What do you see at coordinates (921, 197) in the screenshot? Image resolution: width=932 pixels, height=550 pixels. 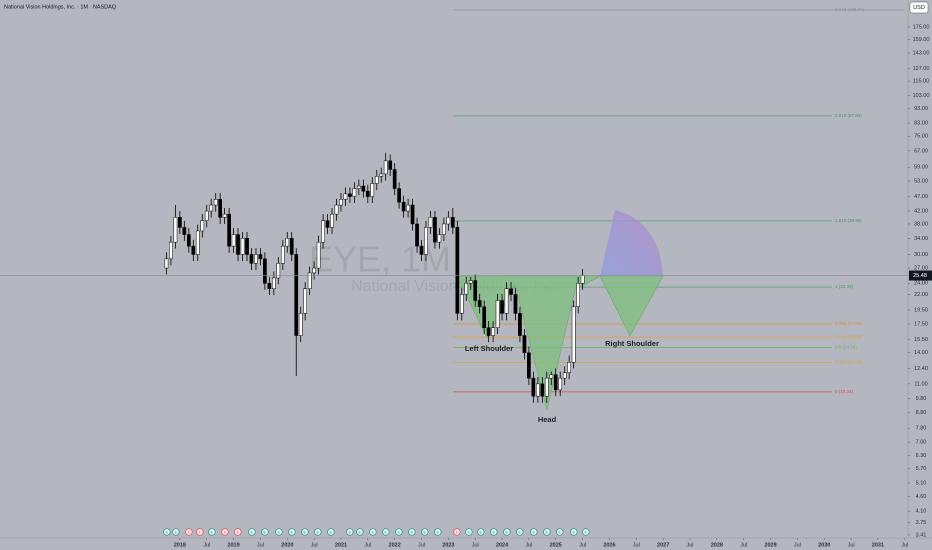 I see `y-tick-label: 47.00` at bounding box center [921, 197].